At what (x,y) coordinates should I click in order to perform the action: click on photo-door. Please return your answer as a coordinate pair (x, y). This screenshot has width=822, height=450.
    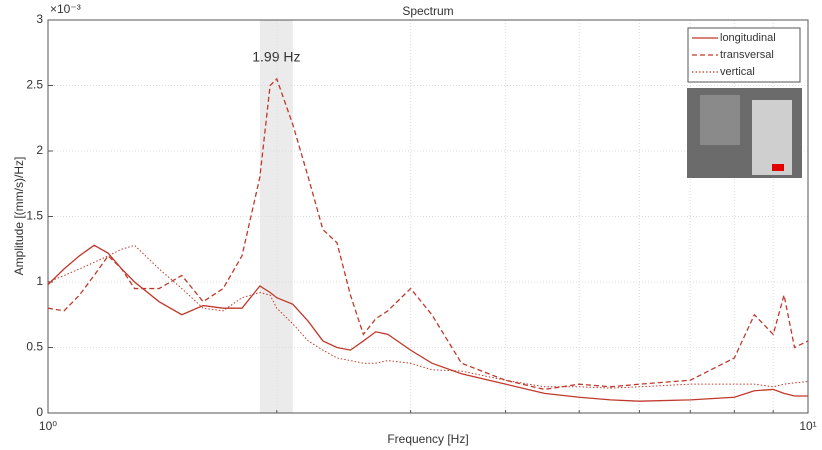
    Looking at the image, I should click on (772, 137).